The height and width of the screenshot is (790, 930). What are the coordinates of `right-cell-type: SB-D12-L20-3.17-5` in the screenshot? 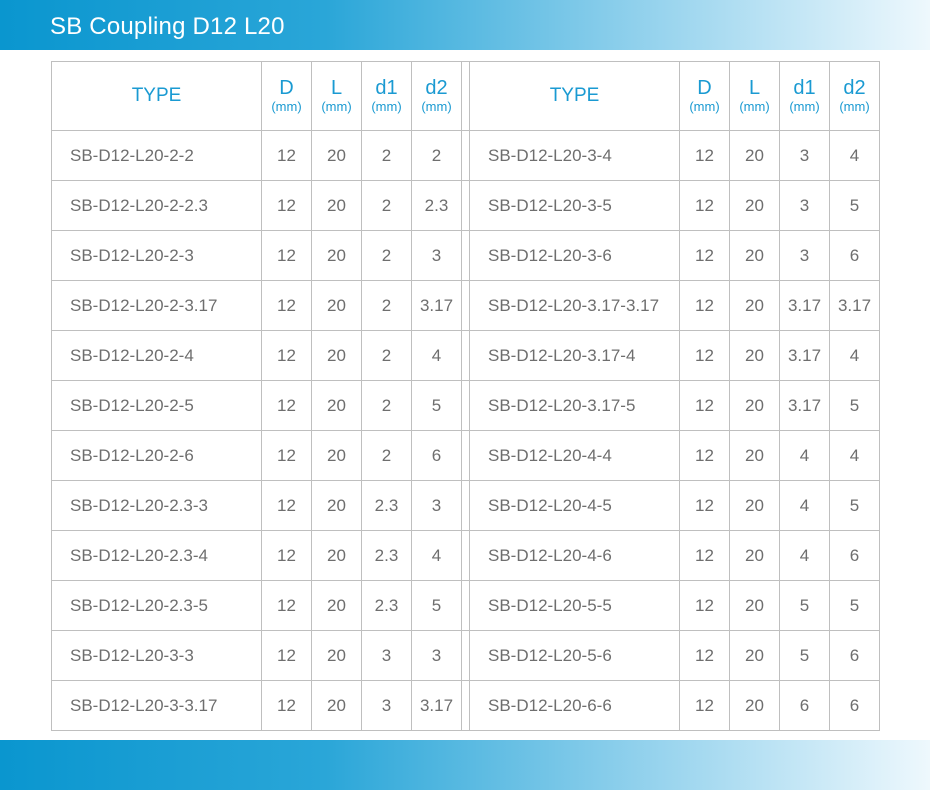 It's located at (574, 405).